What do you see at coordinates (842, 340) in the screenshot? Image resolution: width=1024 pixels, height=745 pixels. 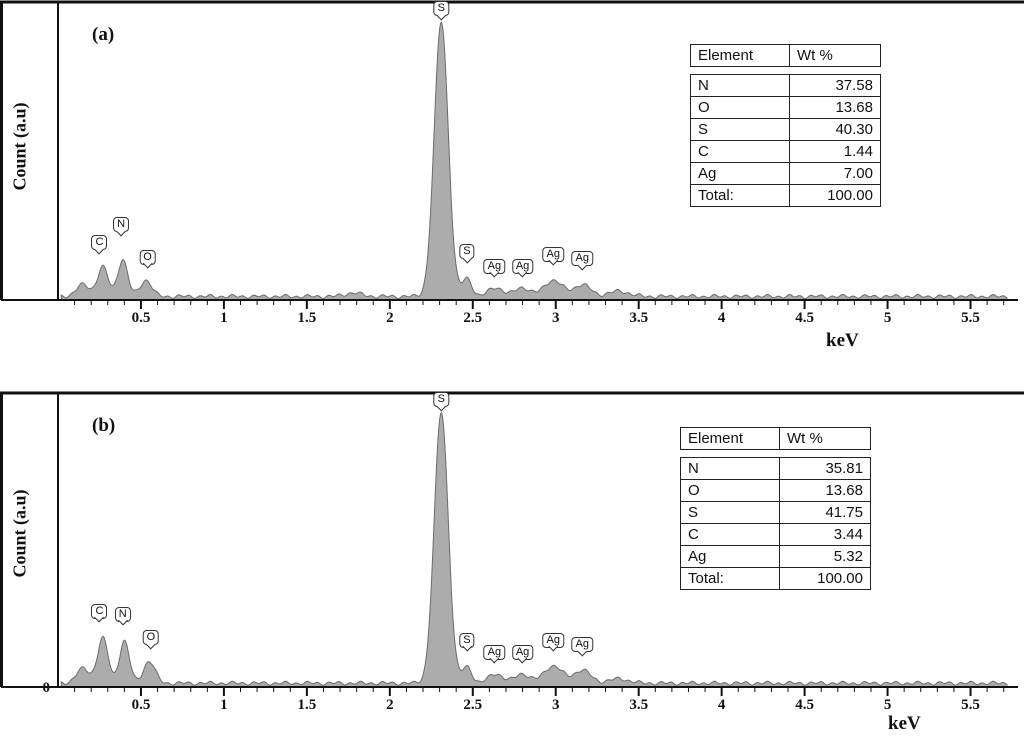 I see `x-axis-title: keV` at bounding box center [842, 340].